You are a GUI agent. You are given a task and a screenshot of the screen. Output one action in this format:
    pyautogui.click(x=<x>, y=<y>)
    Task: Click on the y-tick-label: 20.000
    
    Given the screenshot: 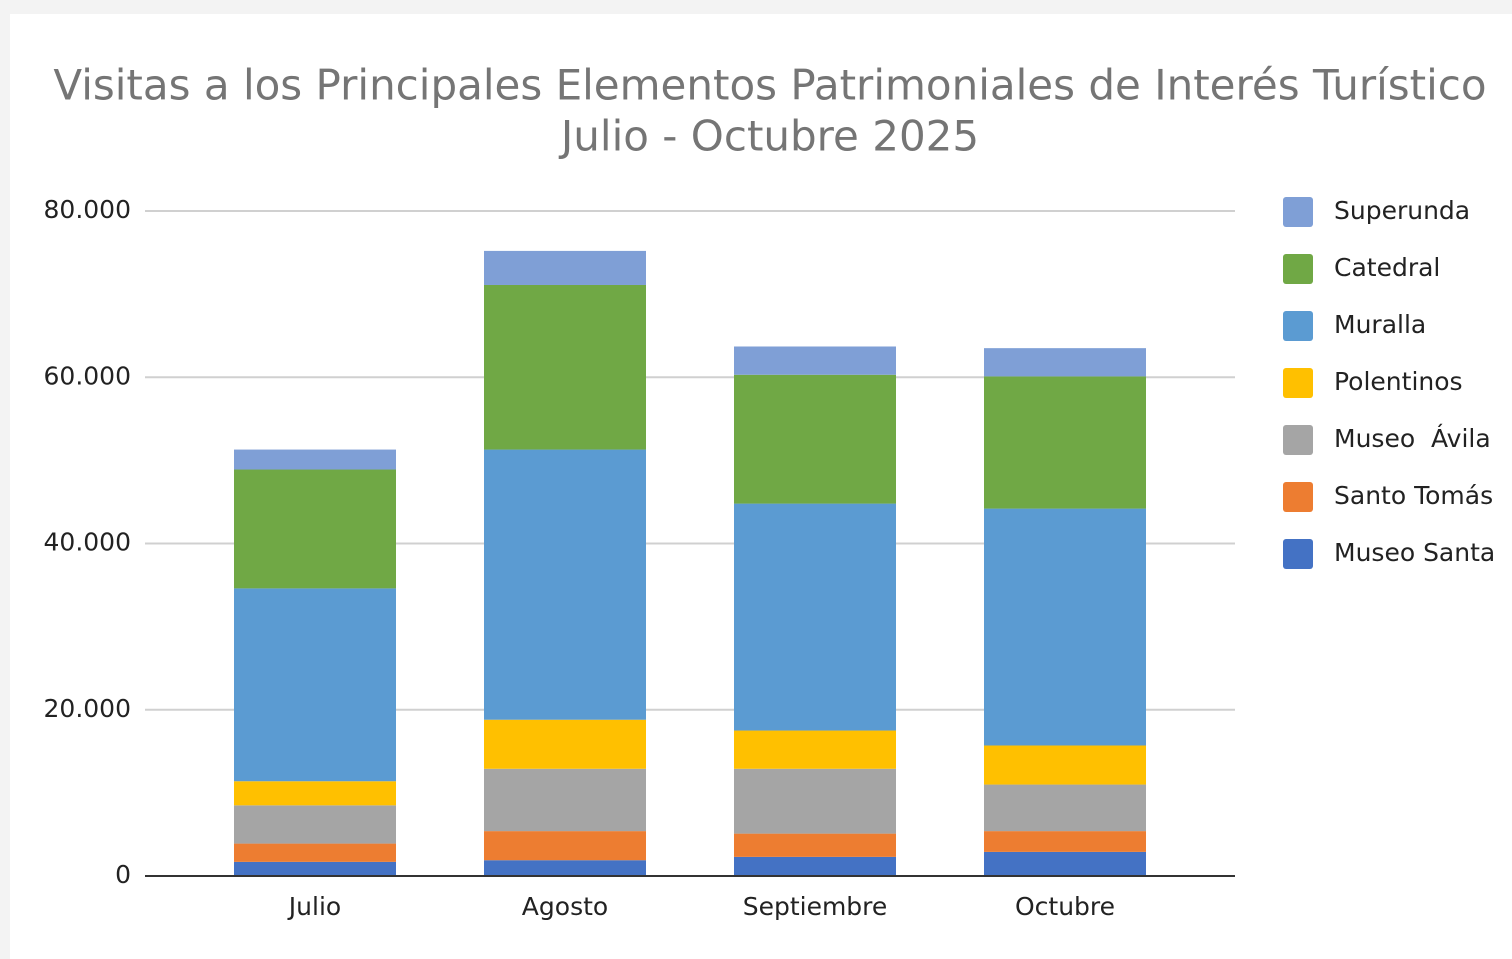 What is the action you would take?
    pyautogui.click(x=87, y=708)
    